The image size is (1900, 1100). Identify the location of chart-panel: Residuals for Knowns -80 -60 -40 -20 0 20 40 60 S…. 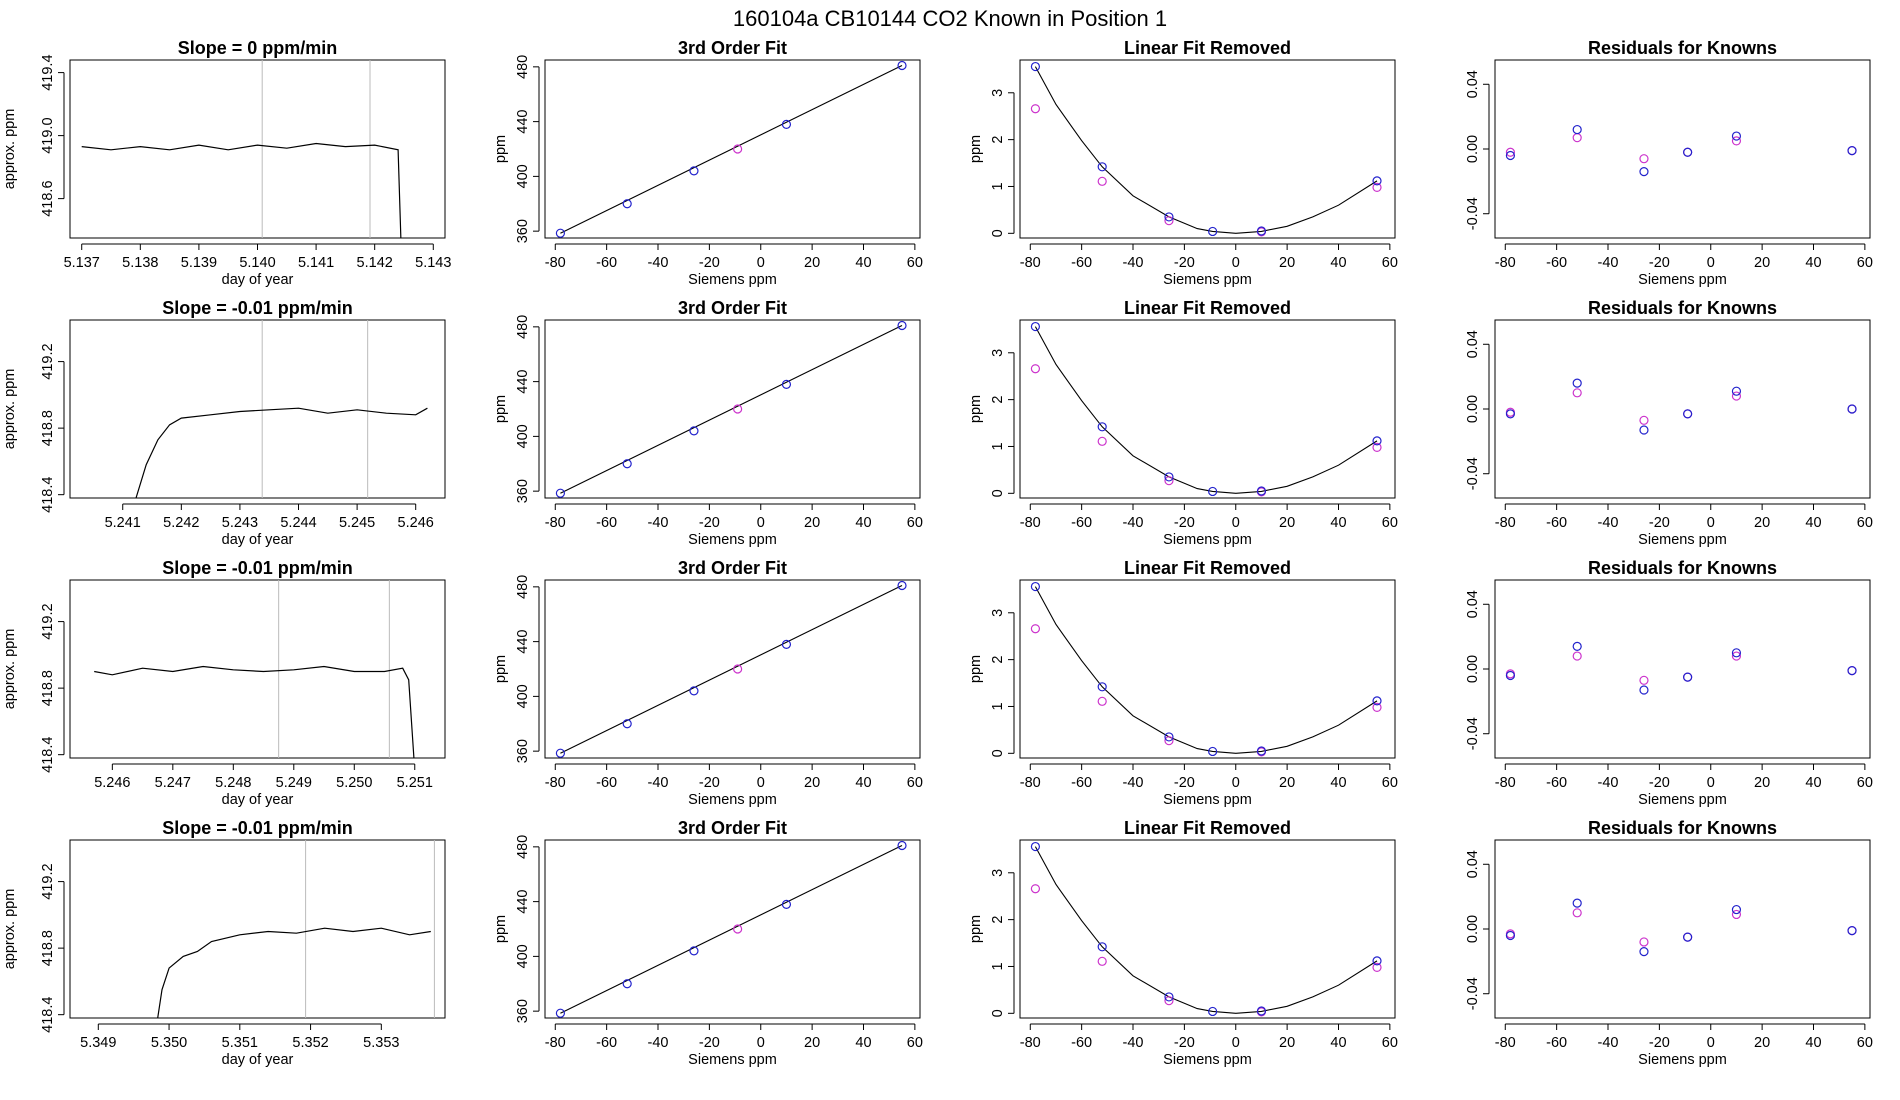
(1669, 423).